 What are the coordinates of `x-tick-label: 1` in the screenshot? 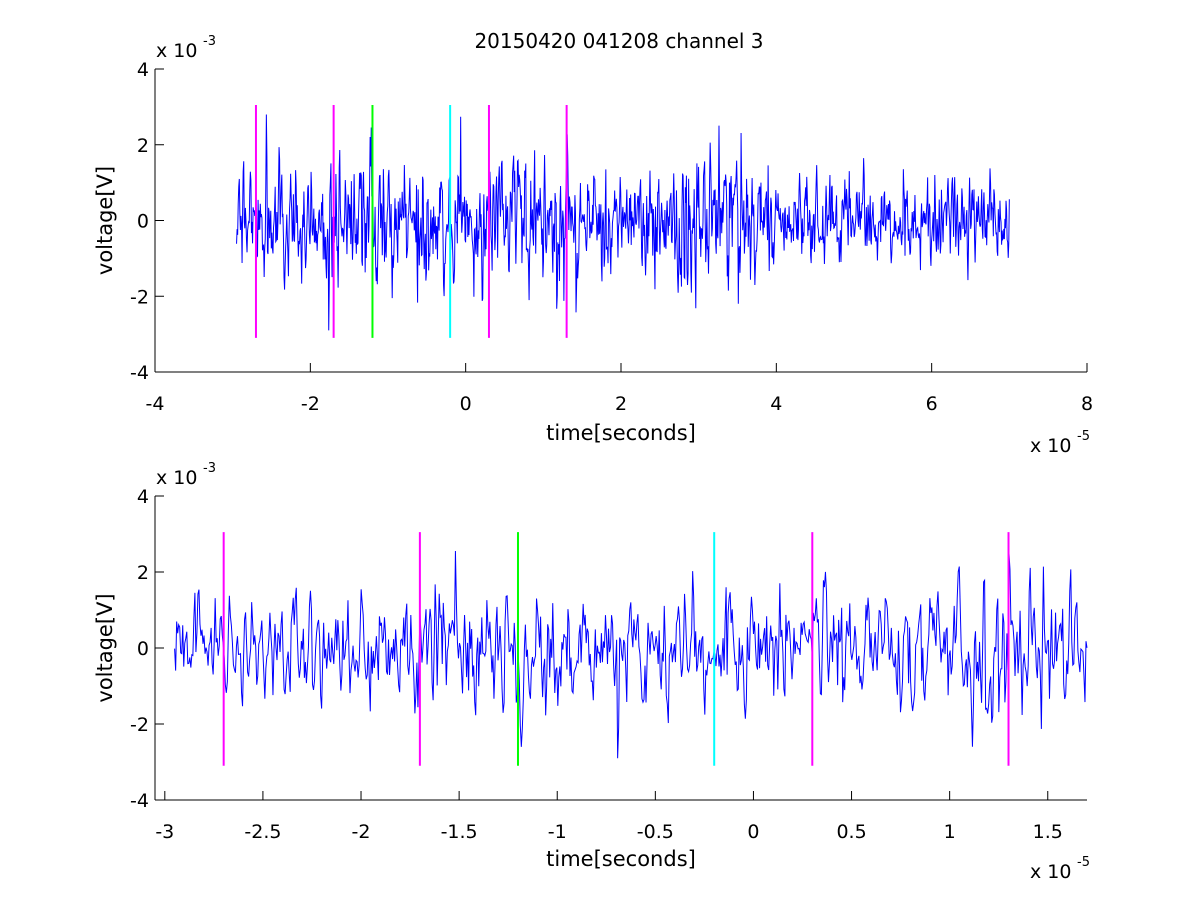 It's located at (950, 832).